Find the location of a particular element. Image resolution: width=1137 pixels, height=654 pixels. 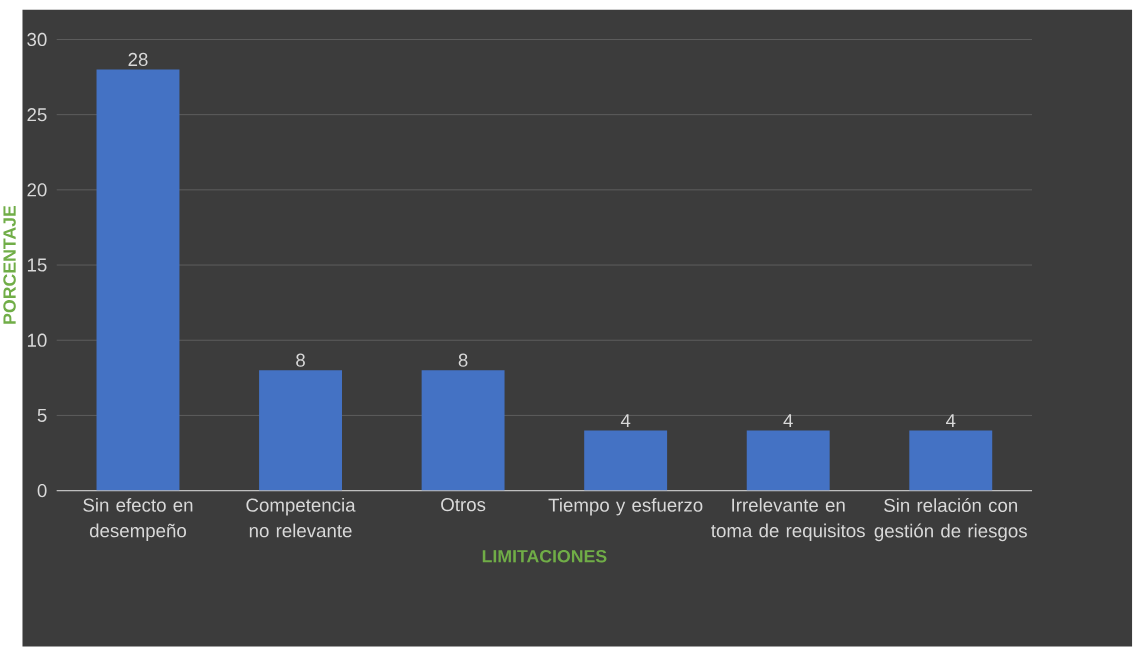

y-axis-title: PORCENTAJE is located at coordinates (9, 264).